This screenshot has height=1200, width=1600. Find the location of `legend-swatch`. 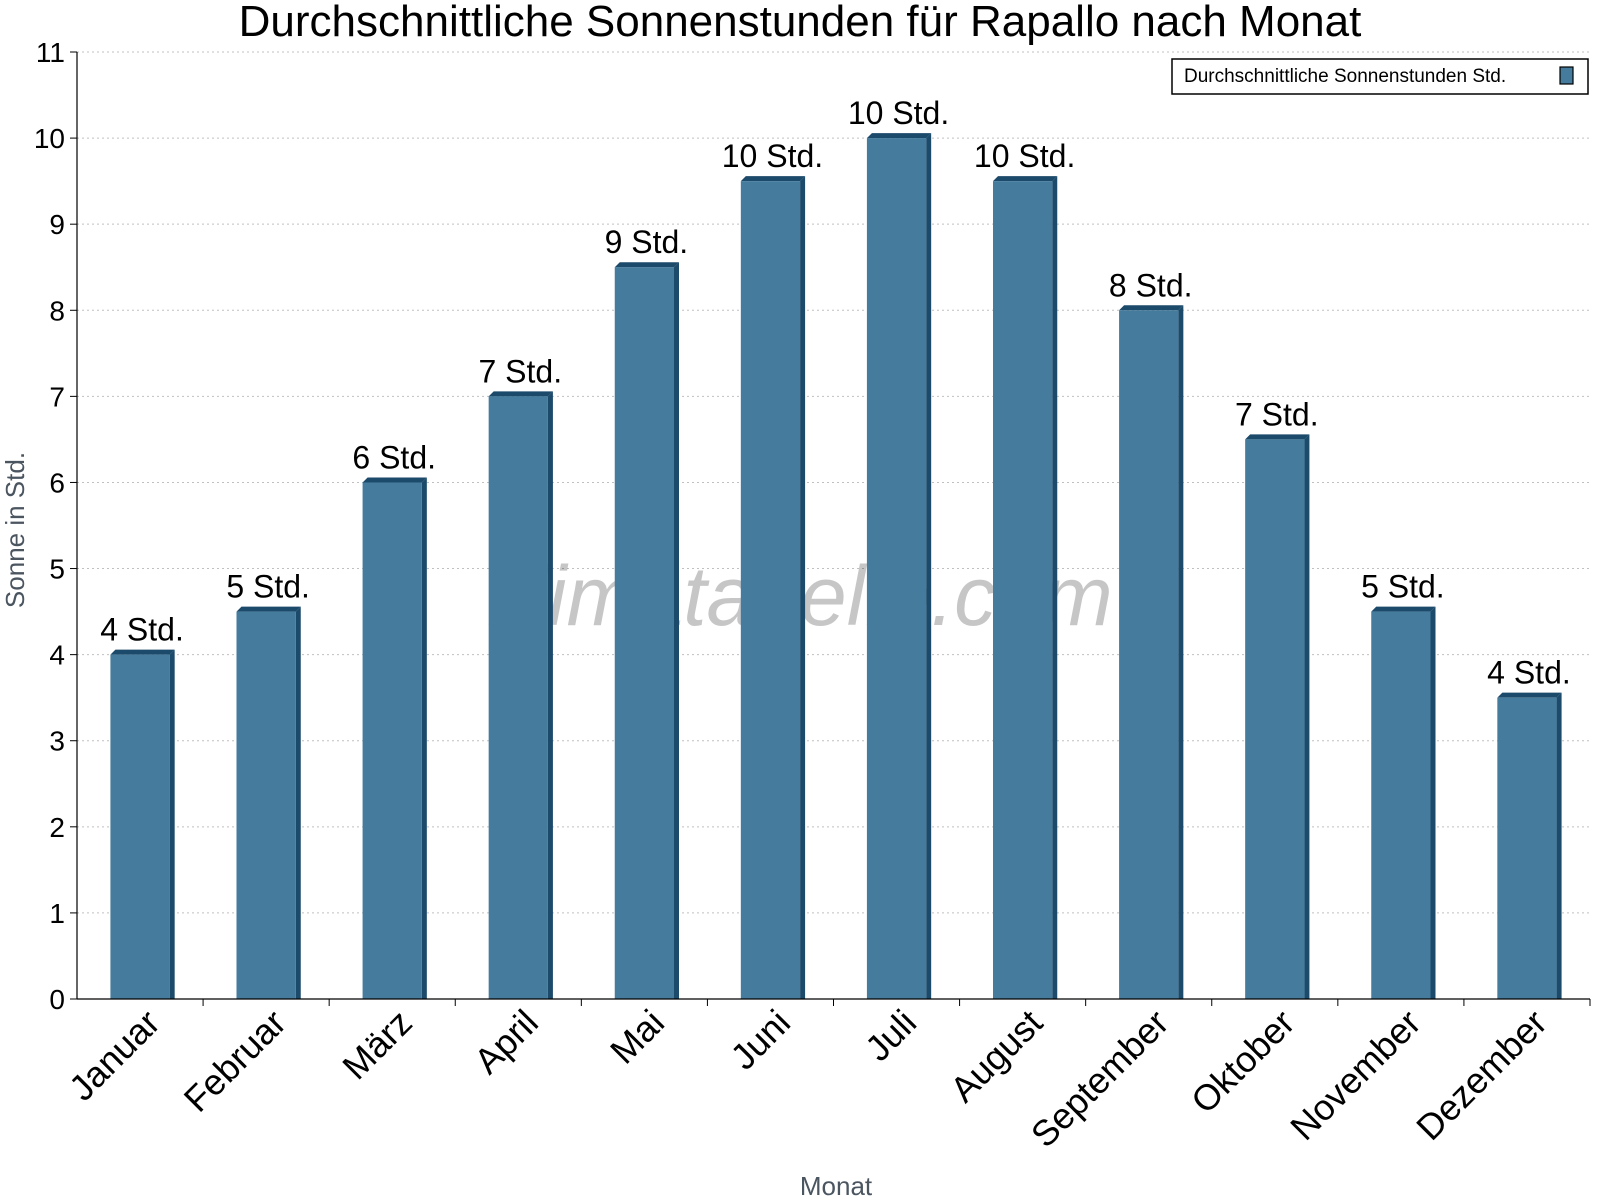

legend-swatch is located at coordinates (1566, 75).